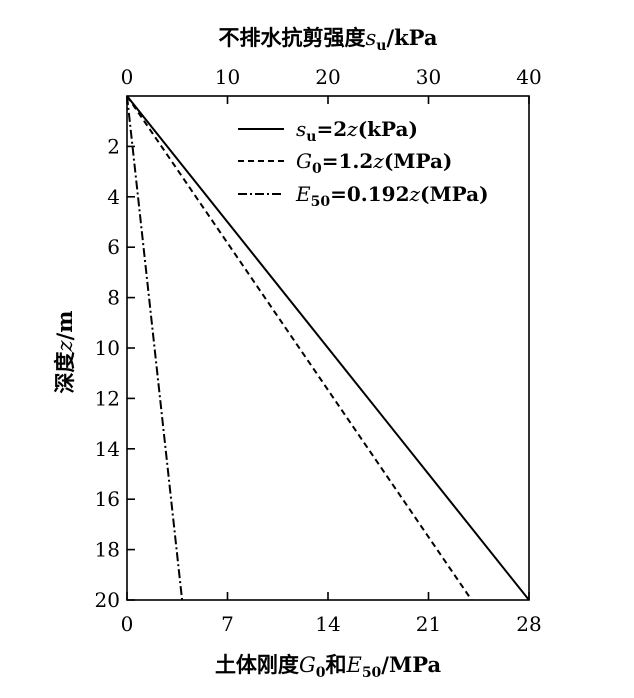 The width and height of the screenshot is (634, 698). Describe the element at coordinates (107, 449) in the screenshot. I see `y-tick-label: 14` at that location.